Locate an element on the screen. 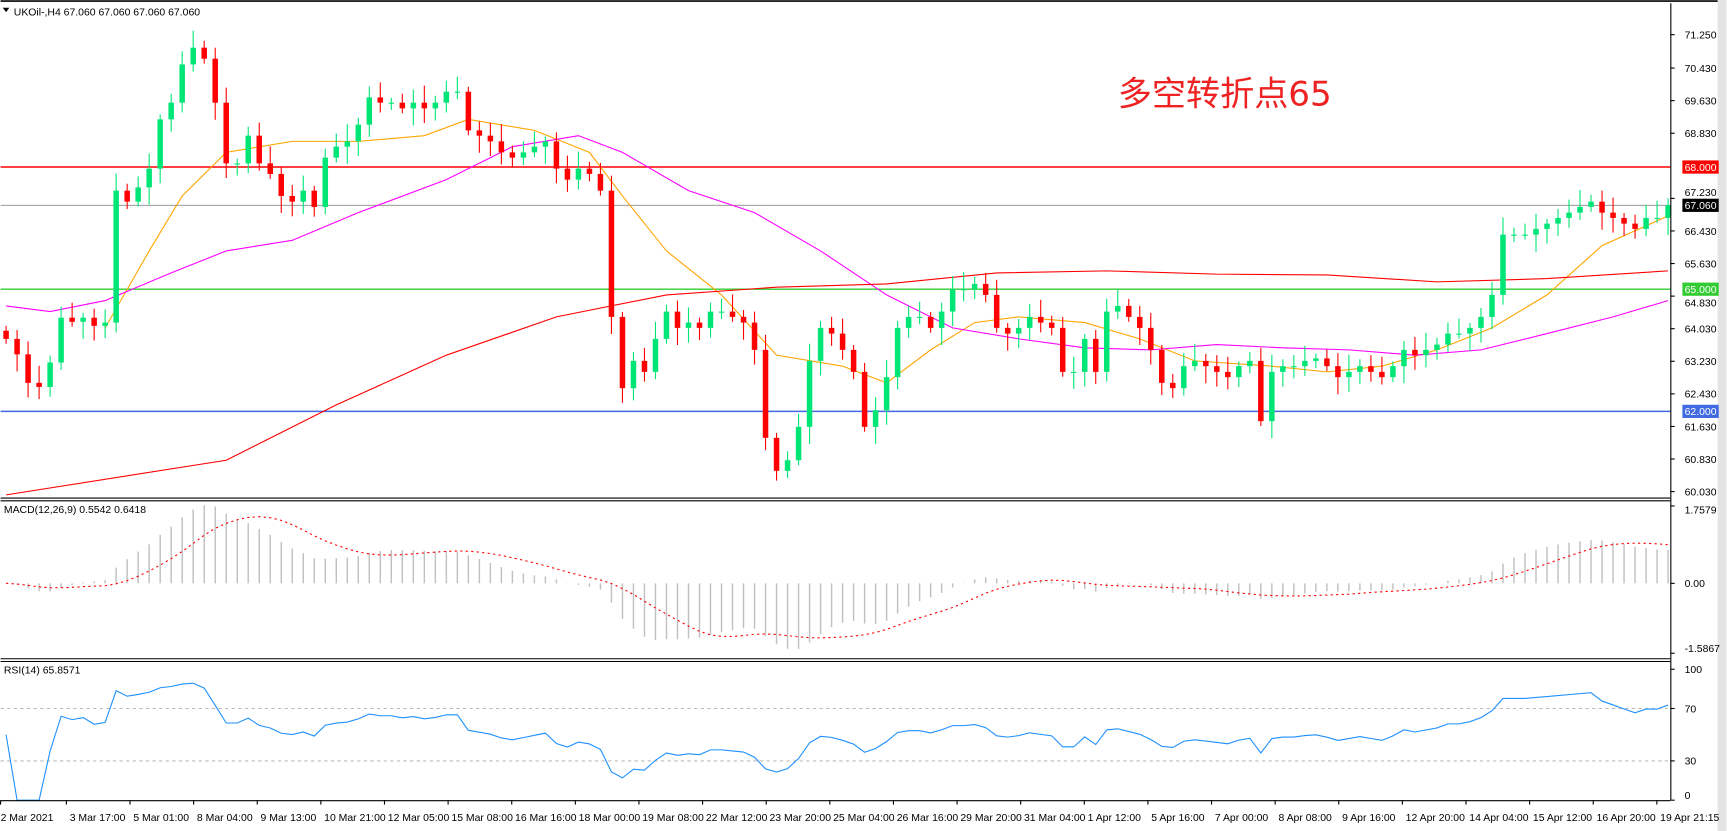  triangle-down-icon is located at coordinates (6, 10).